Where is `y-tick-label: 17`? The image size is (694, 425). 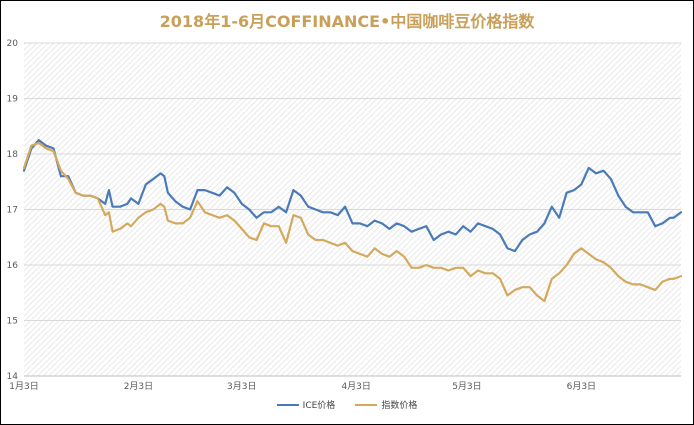
y-tick-label: 17 is located at coordinates (12, 211).